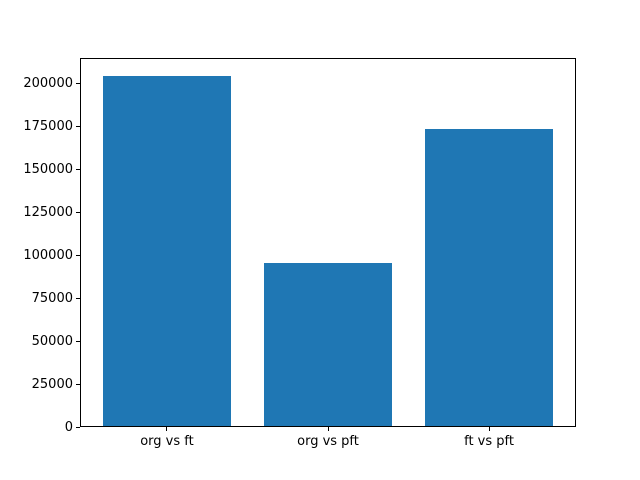 The width and height of the screenshot is (640, 480). Describe the element at coordinates (48, 169) in the screenshot. I see `y-tick-label: 150000` at that location.